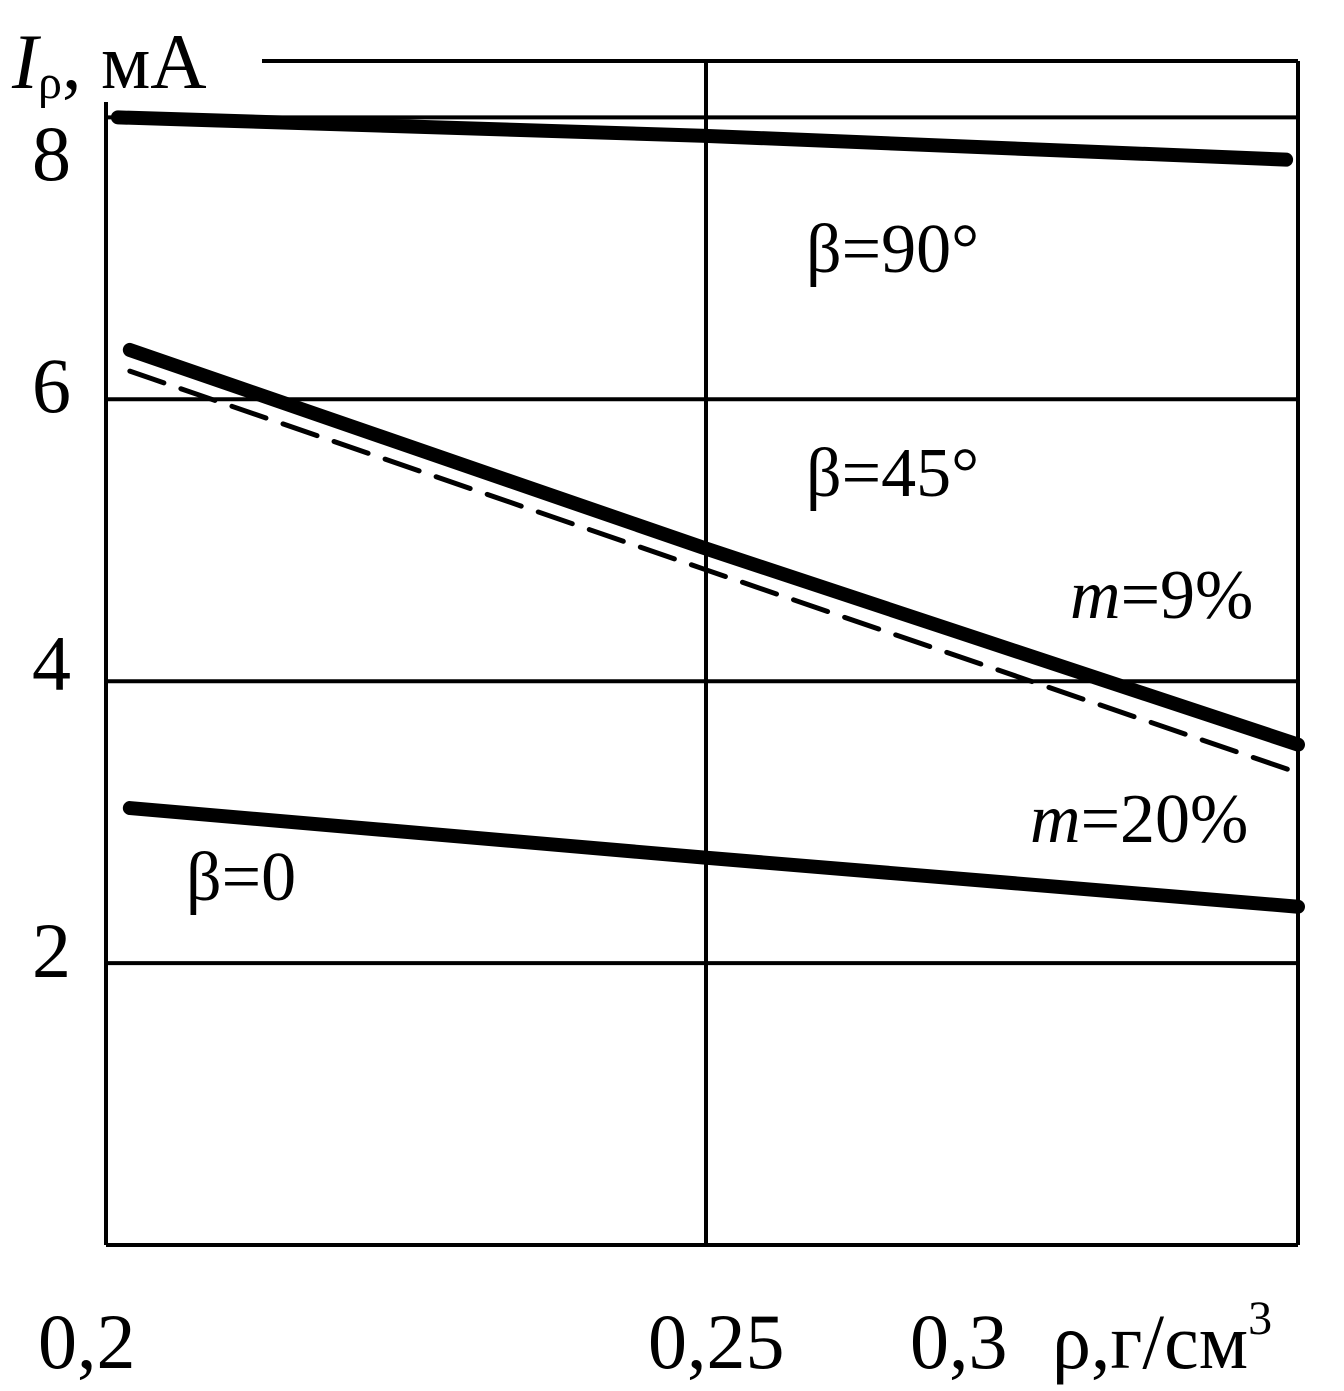 Image resolution: width=1344 pixels, height=1391 pixels. I want to click on x-tick-label: 0,25, so click(716, 1341).